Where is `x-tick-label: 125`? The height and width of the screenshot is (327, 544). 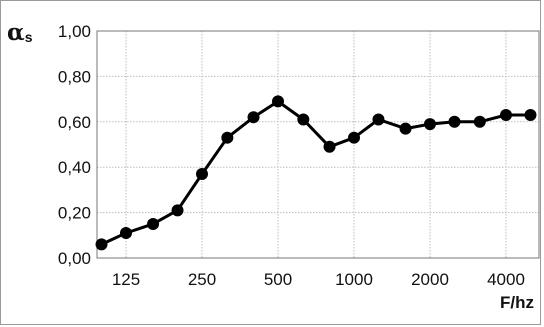 x-tick-label: 125 is located at coordinates (126, 279).